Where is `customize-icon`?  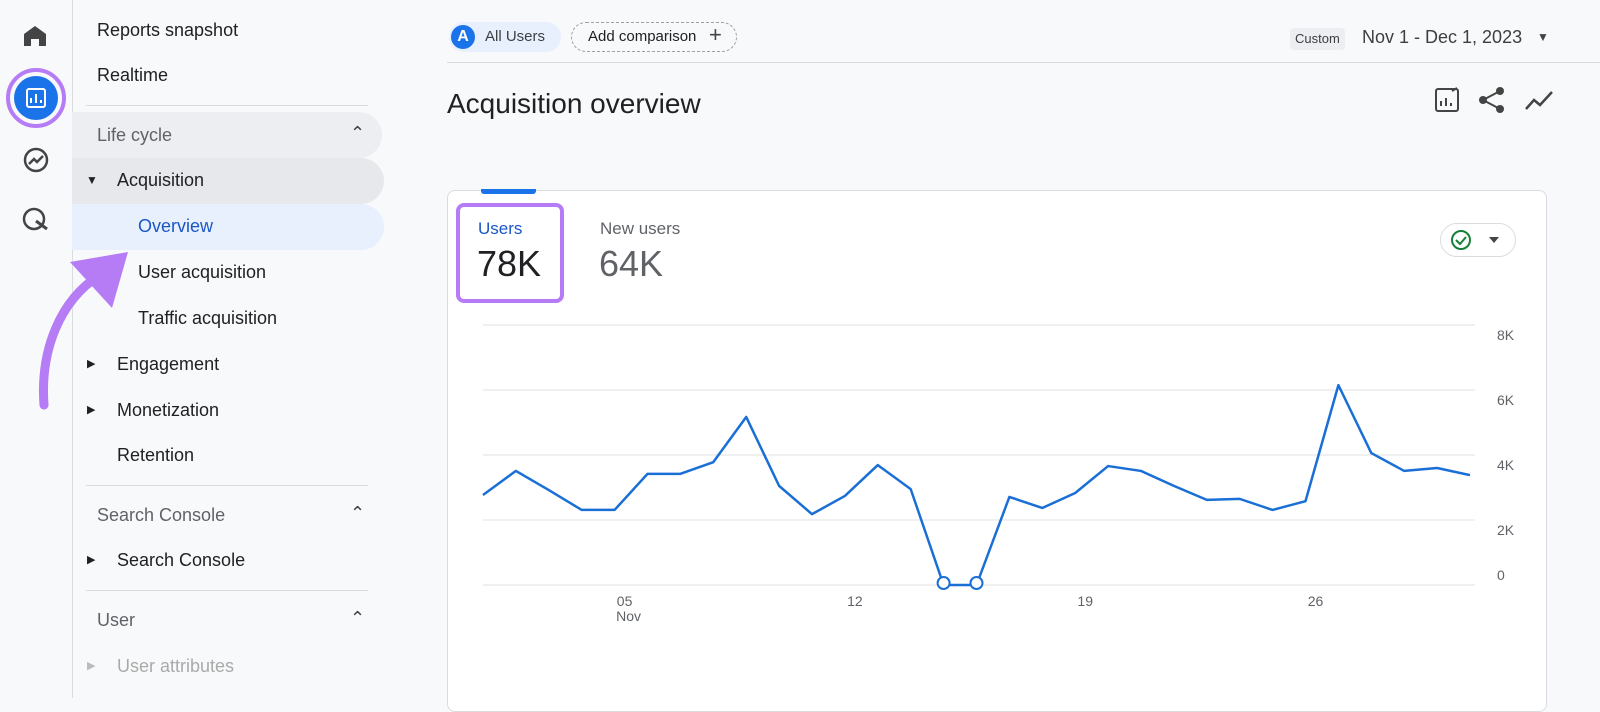 customize-icon is located at coordinates (1447, 100).